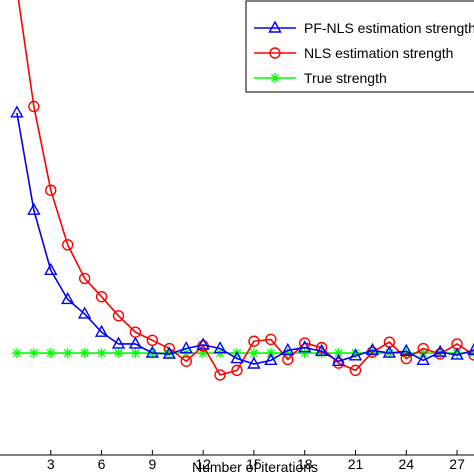 The height and width of the screenshot is (474, 474). I want to click on legend-label: PF-NLS estimation strength, so click(389, 28).